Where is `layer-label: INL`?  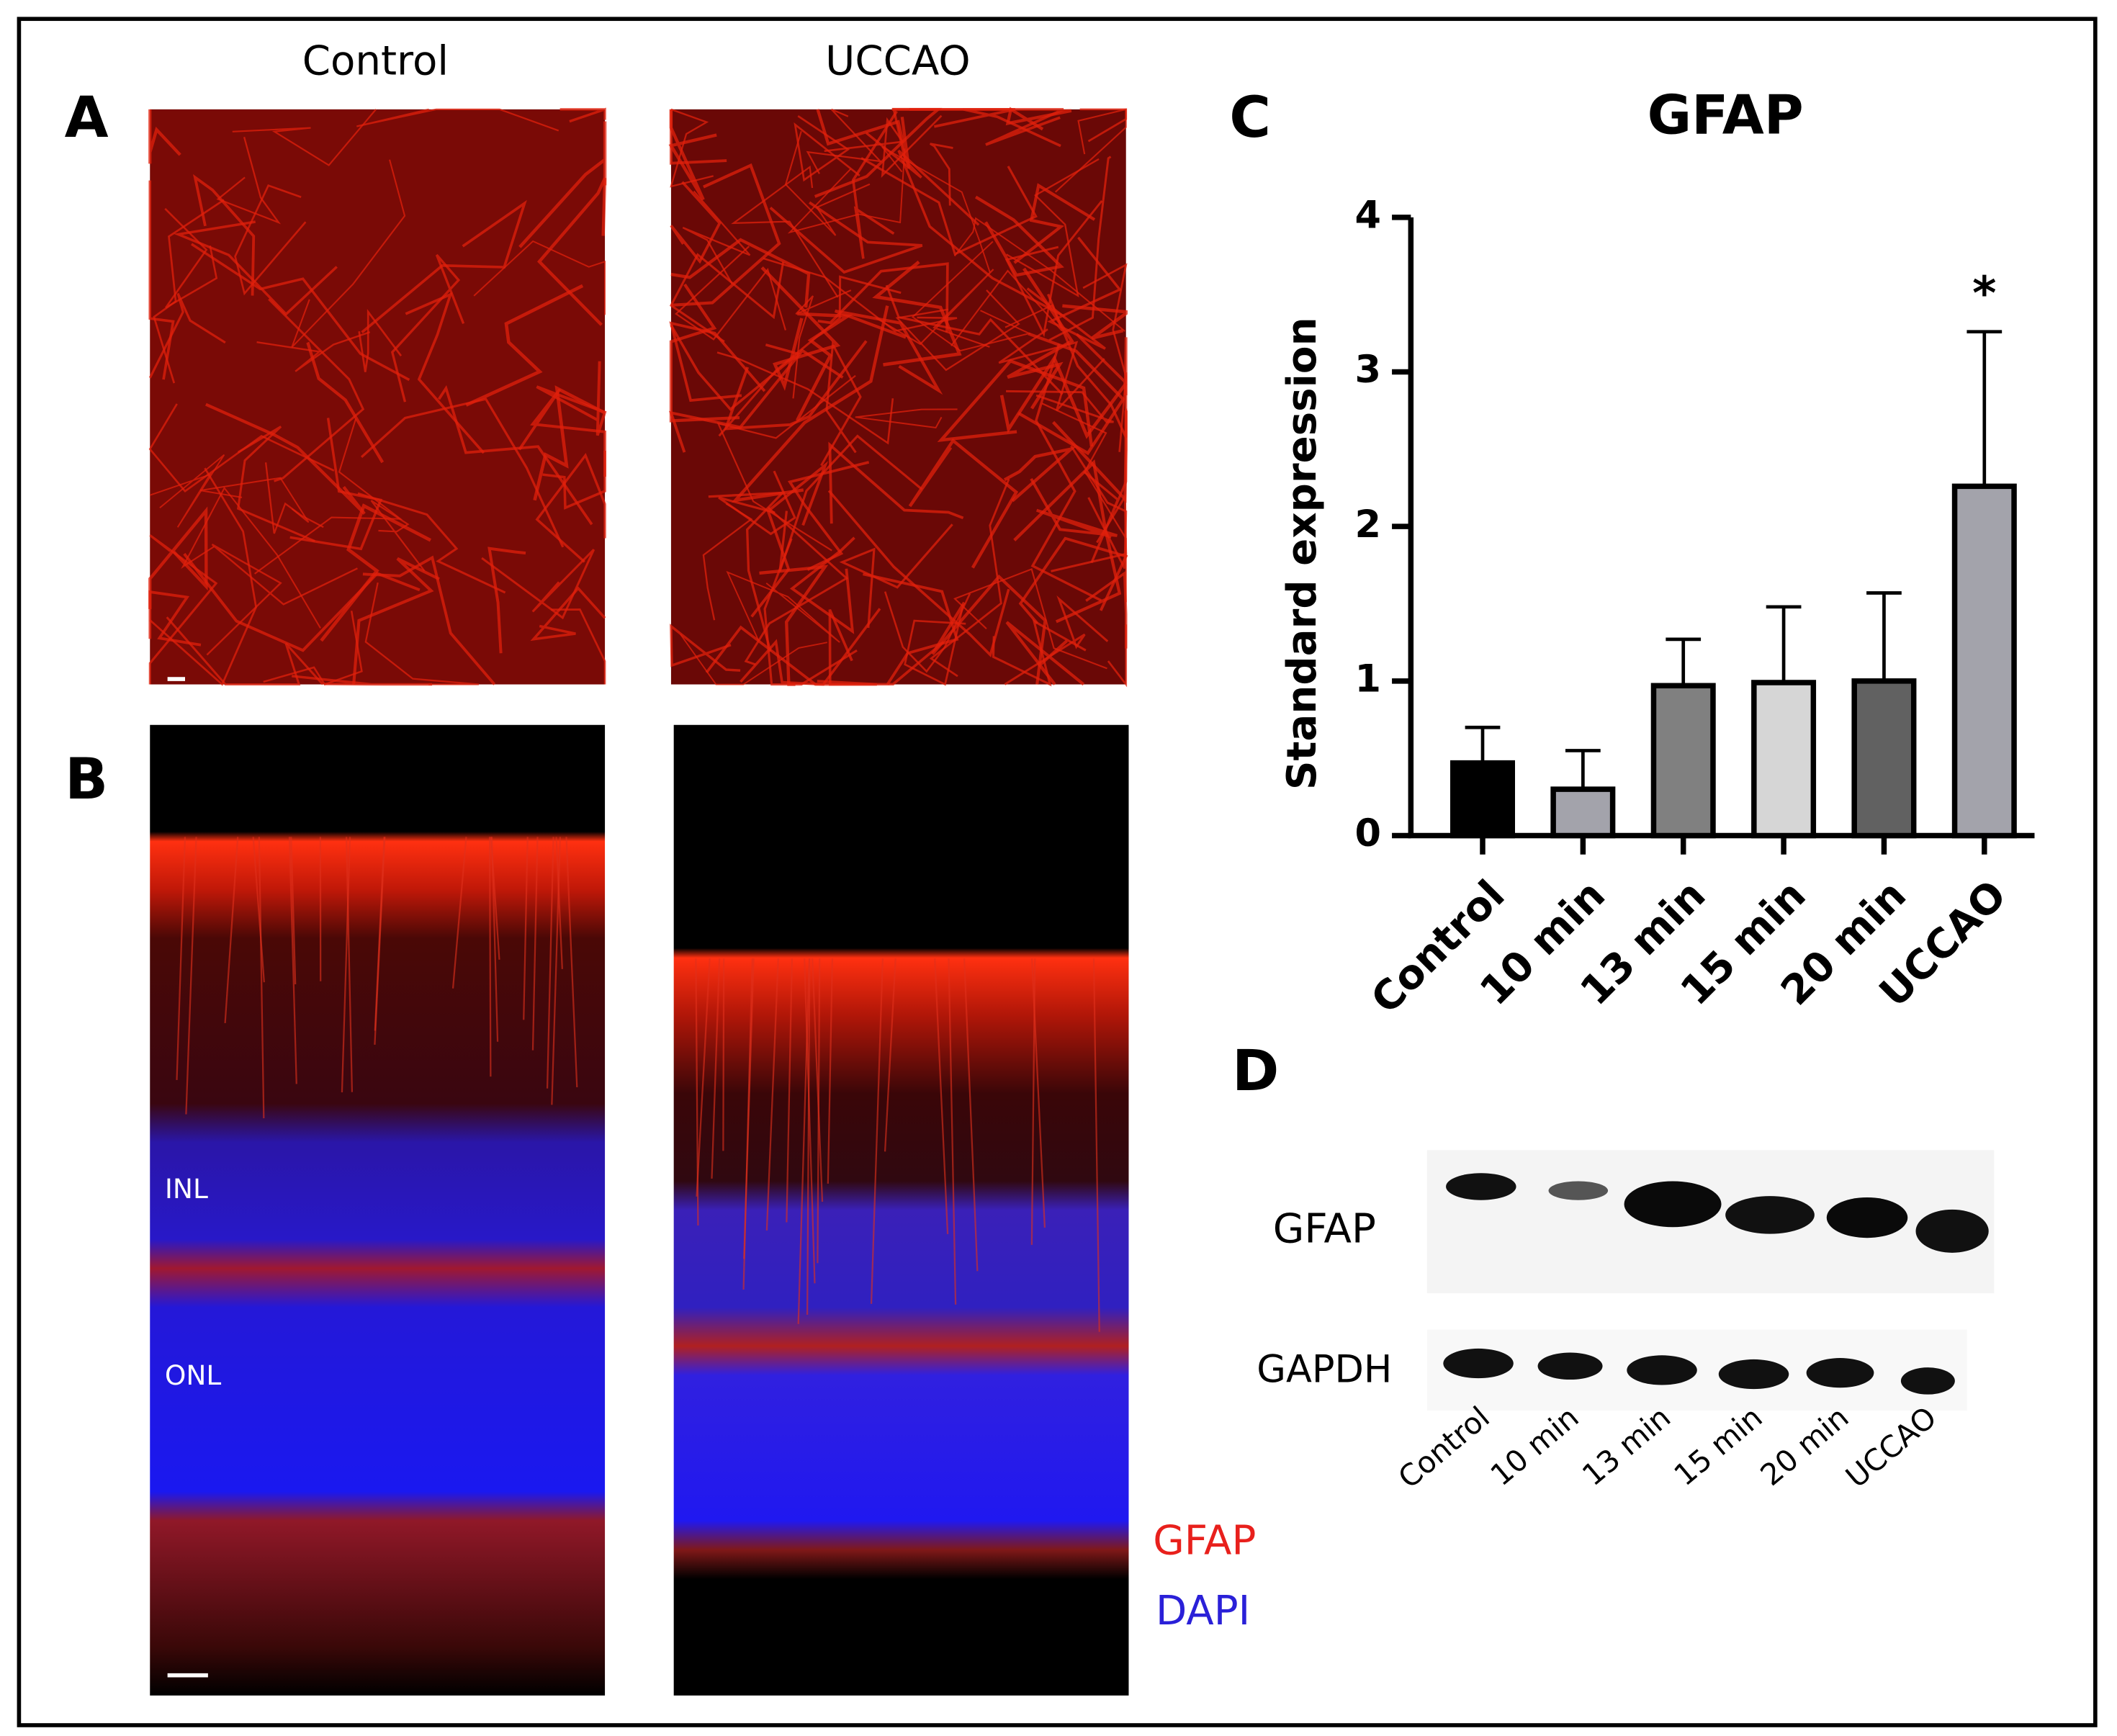 layer-label: INL is located at coordinates (186, 1189).